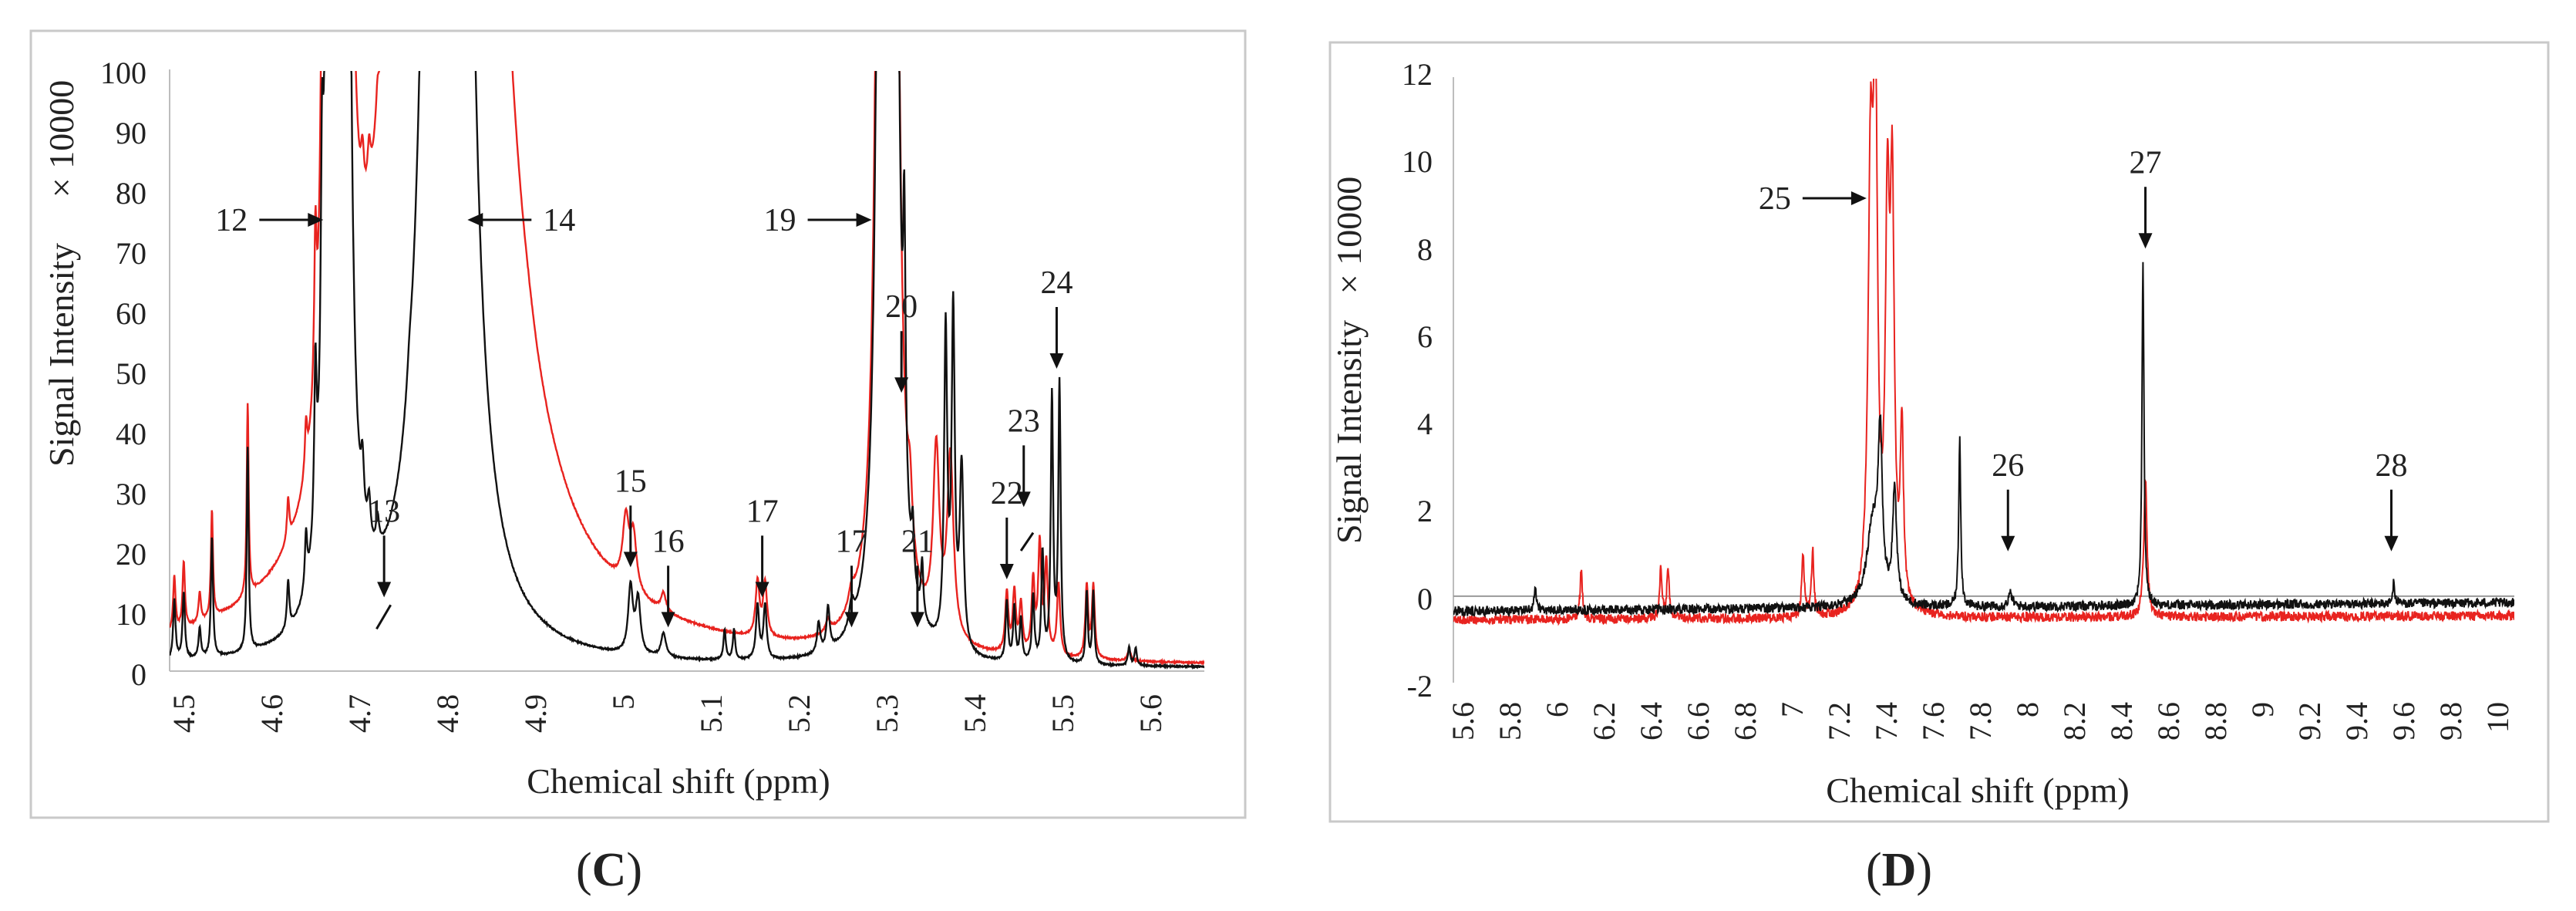  I want to click on y-tick-label: 2, so click(1425, 511).